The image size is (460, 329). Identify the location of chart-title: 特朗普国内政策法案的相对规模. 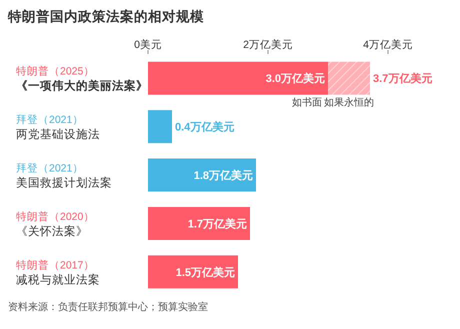
(106, 17).